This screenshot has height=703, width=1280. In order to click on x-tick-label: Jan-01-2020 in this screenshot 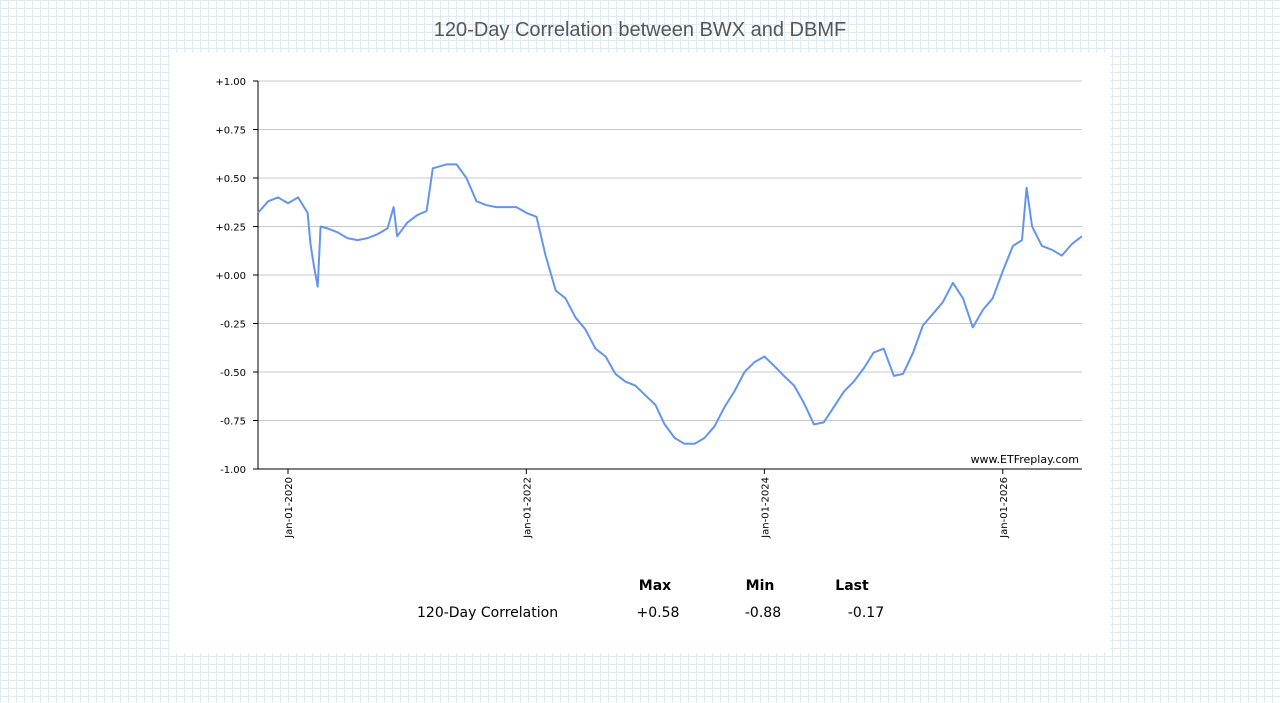, I will do `click(289, 508)`.